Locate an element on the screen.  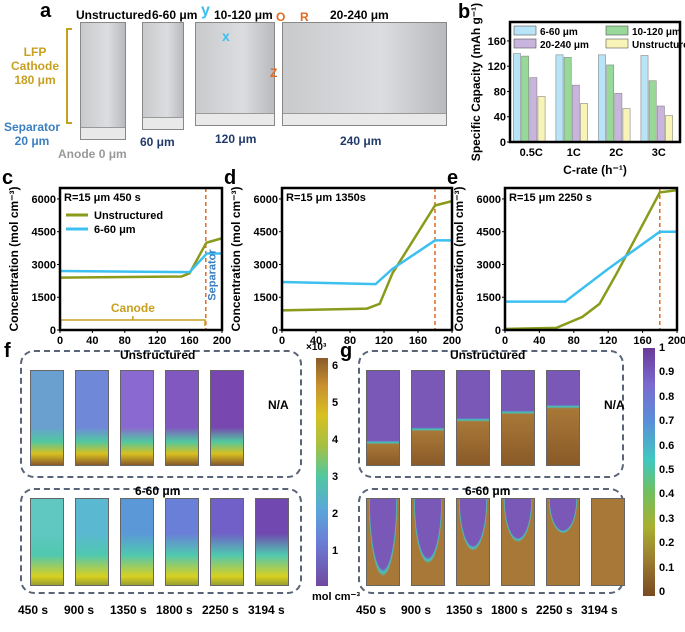
y-tick-label: 40 is located at coordinates (500, 118).